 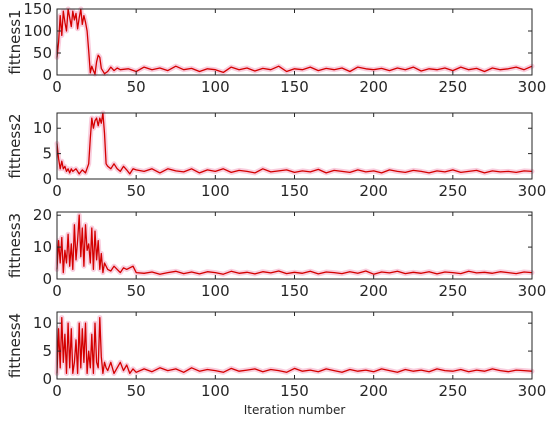 I want to click on y-axis-label: fittness3, so click(x=15, y=245).